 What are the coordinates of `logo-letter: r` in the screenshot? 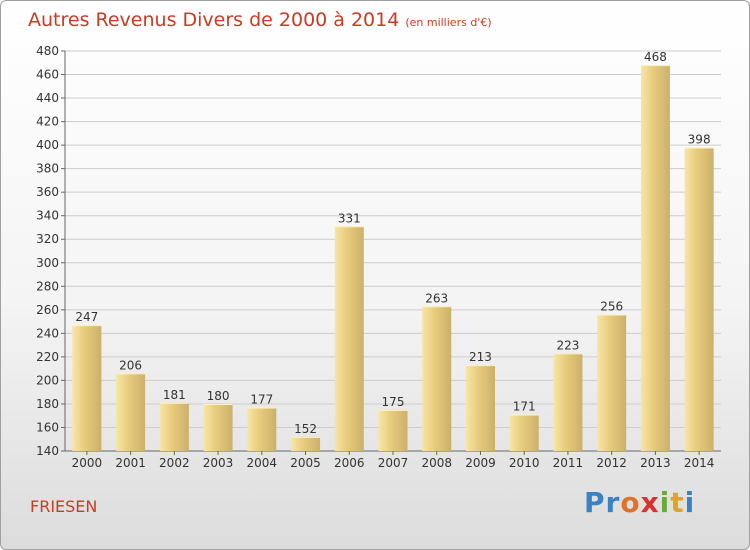 It's located at (613, 502).